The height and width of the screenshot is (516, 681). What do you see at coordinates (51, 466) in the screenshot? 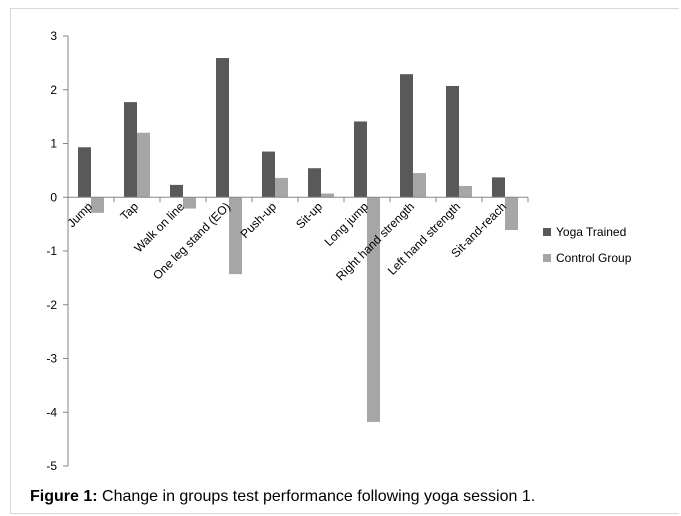
I see `y-tick-label: -5` at bounding box center [51, 466].